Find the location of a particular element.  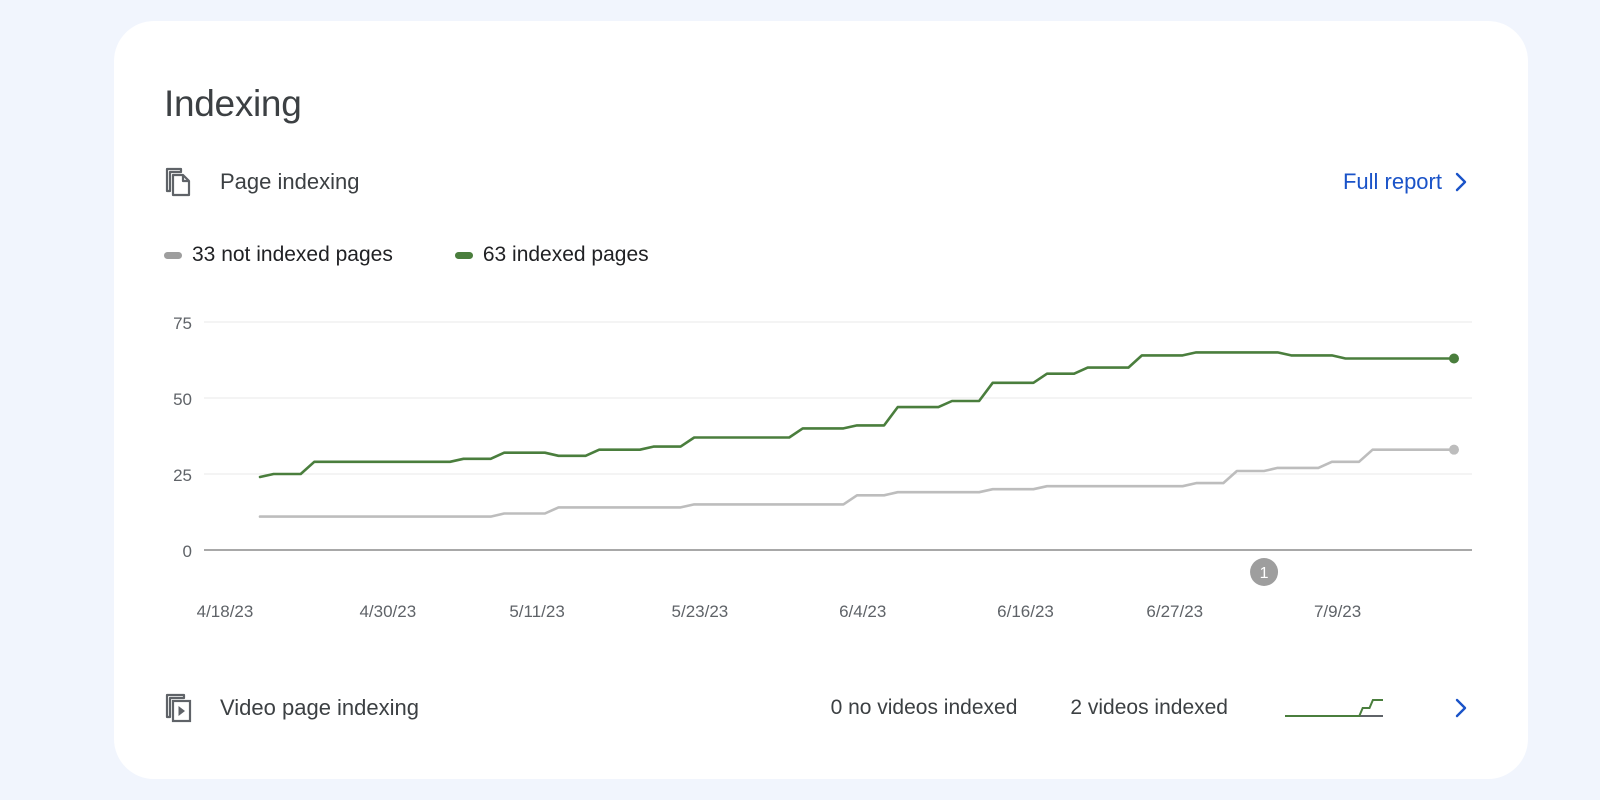

legend-item-not-indexed: 33 not indexed pages is located at coordinates (278, 255).